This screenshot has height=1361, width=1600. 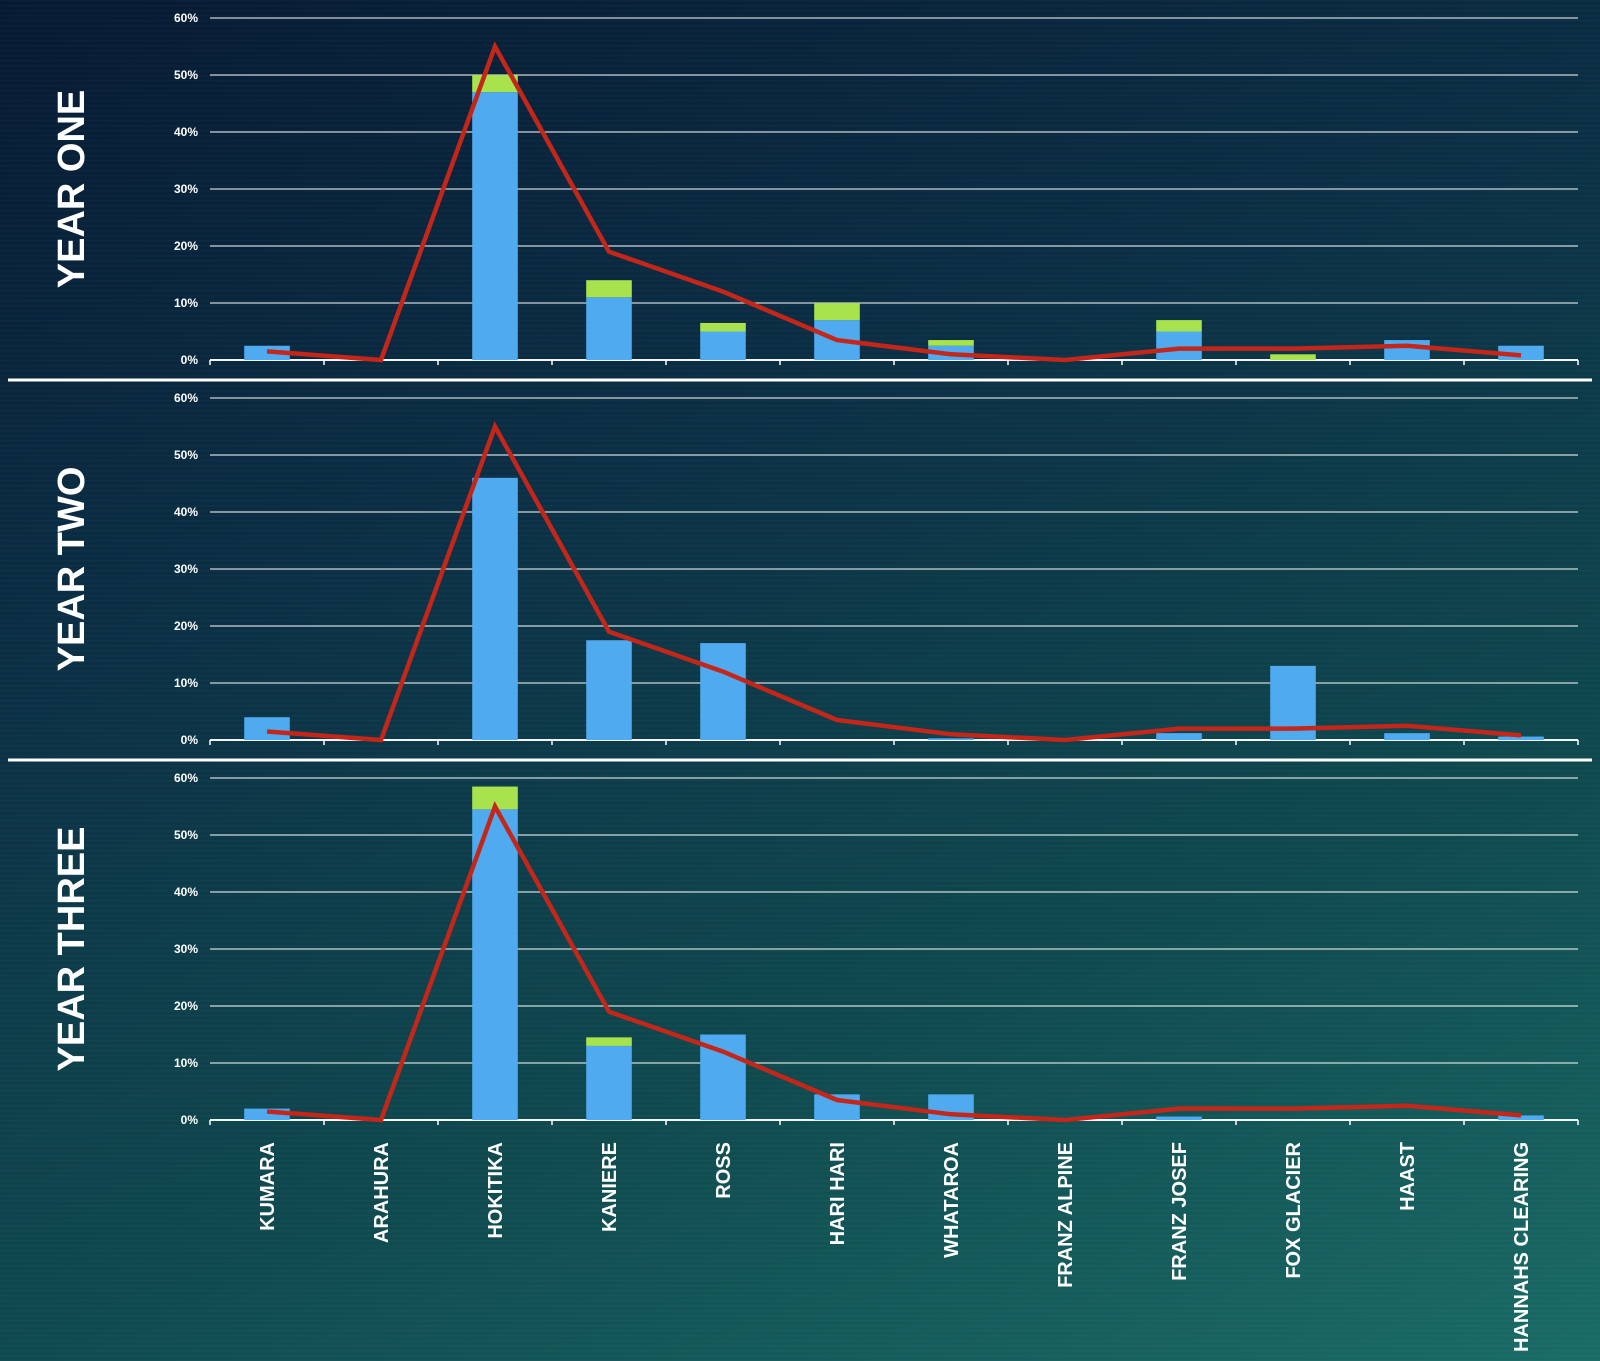 I want to click on category-label: HAAST, so click(x=1408, y=1176).